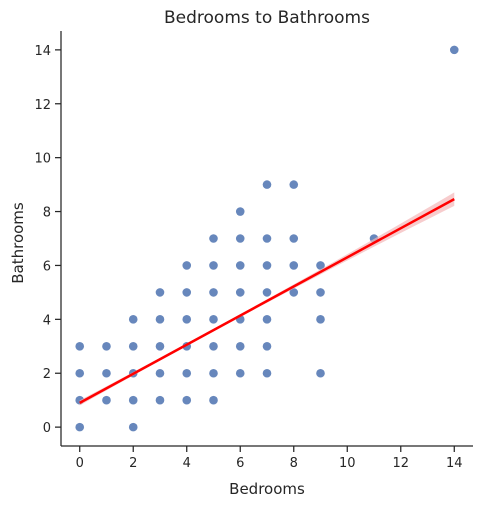 The width and height of the screenshot is (484, 511). Describe the element at coordinates (187, 463) in the screenshot. I see `x-tick-label: 4` at that location.